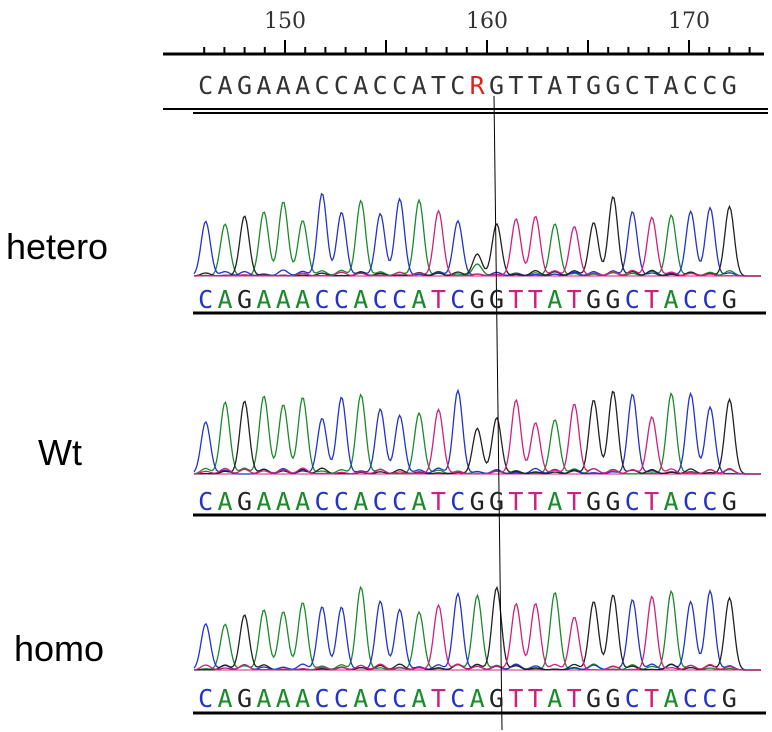 Image resolution: width=772 pixels, height=732 pixels. I want to click on variant-marker-line, so click(498, 413).